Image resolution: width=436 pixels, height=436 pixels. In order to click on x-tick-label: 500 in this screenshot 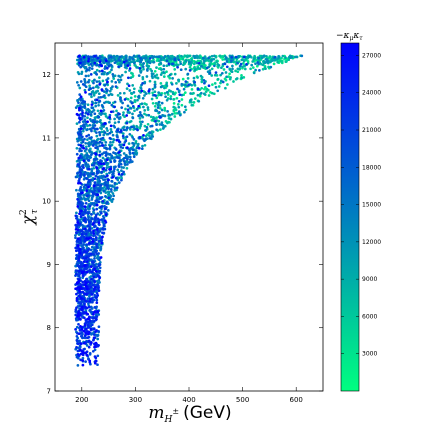, I will do `click(242, 400)`.